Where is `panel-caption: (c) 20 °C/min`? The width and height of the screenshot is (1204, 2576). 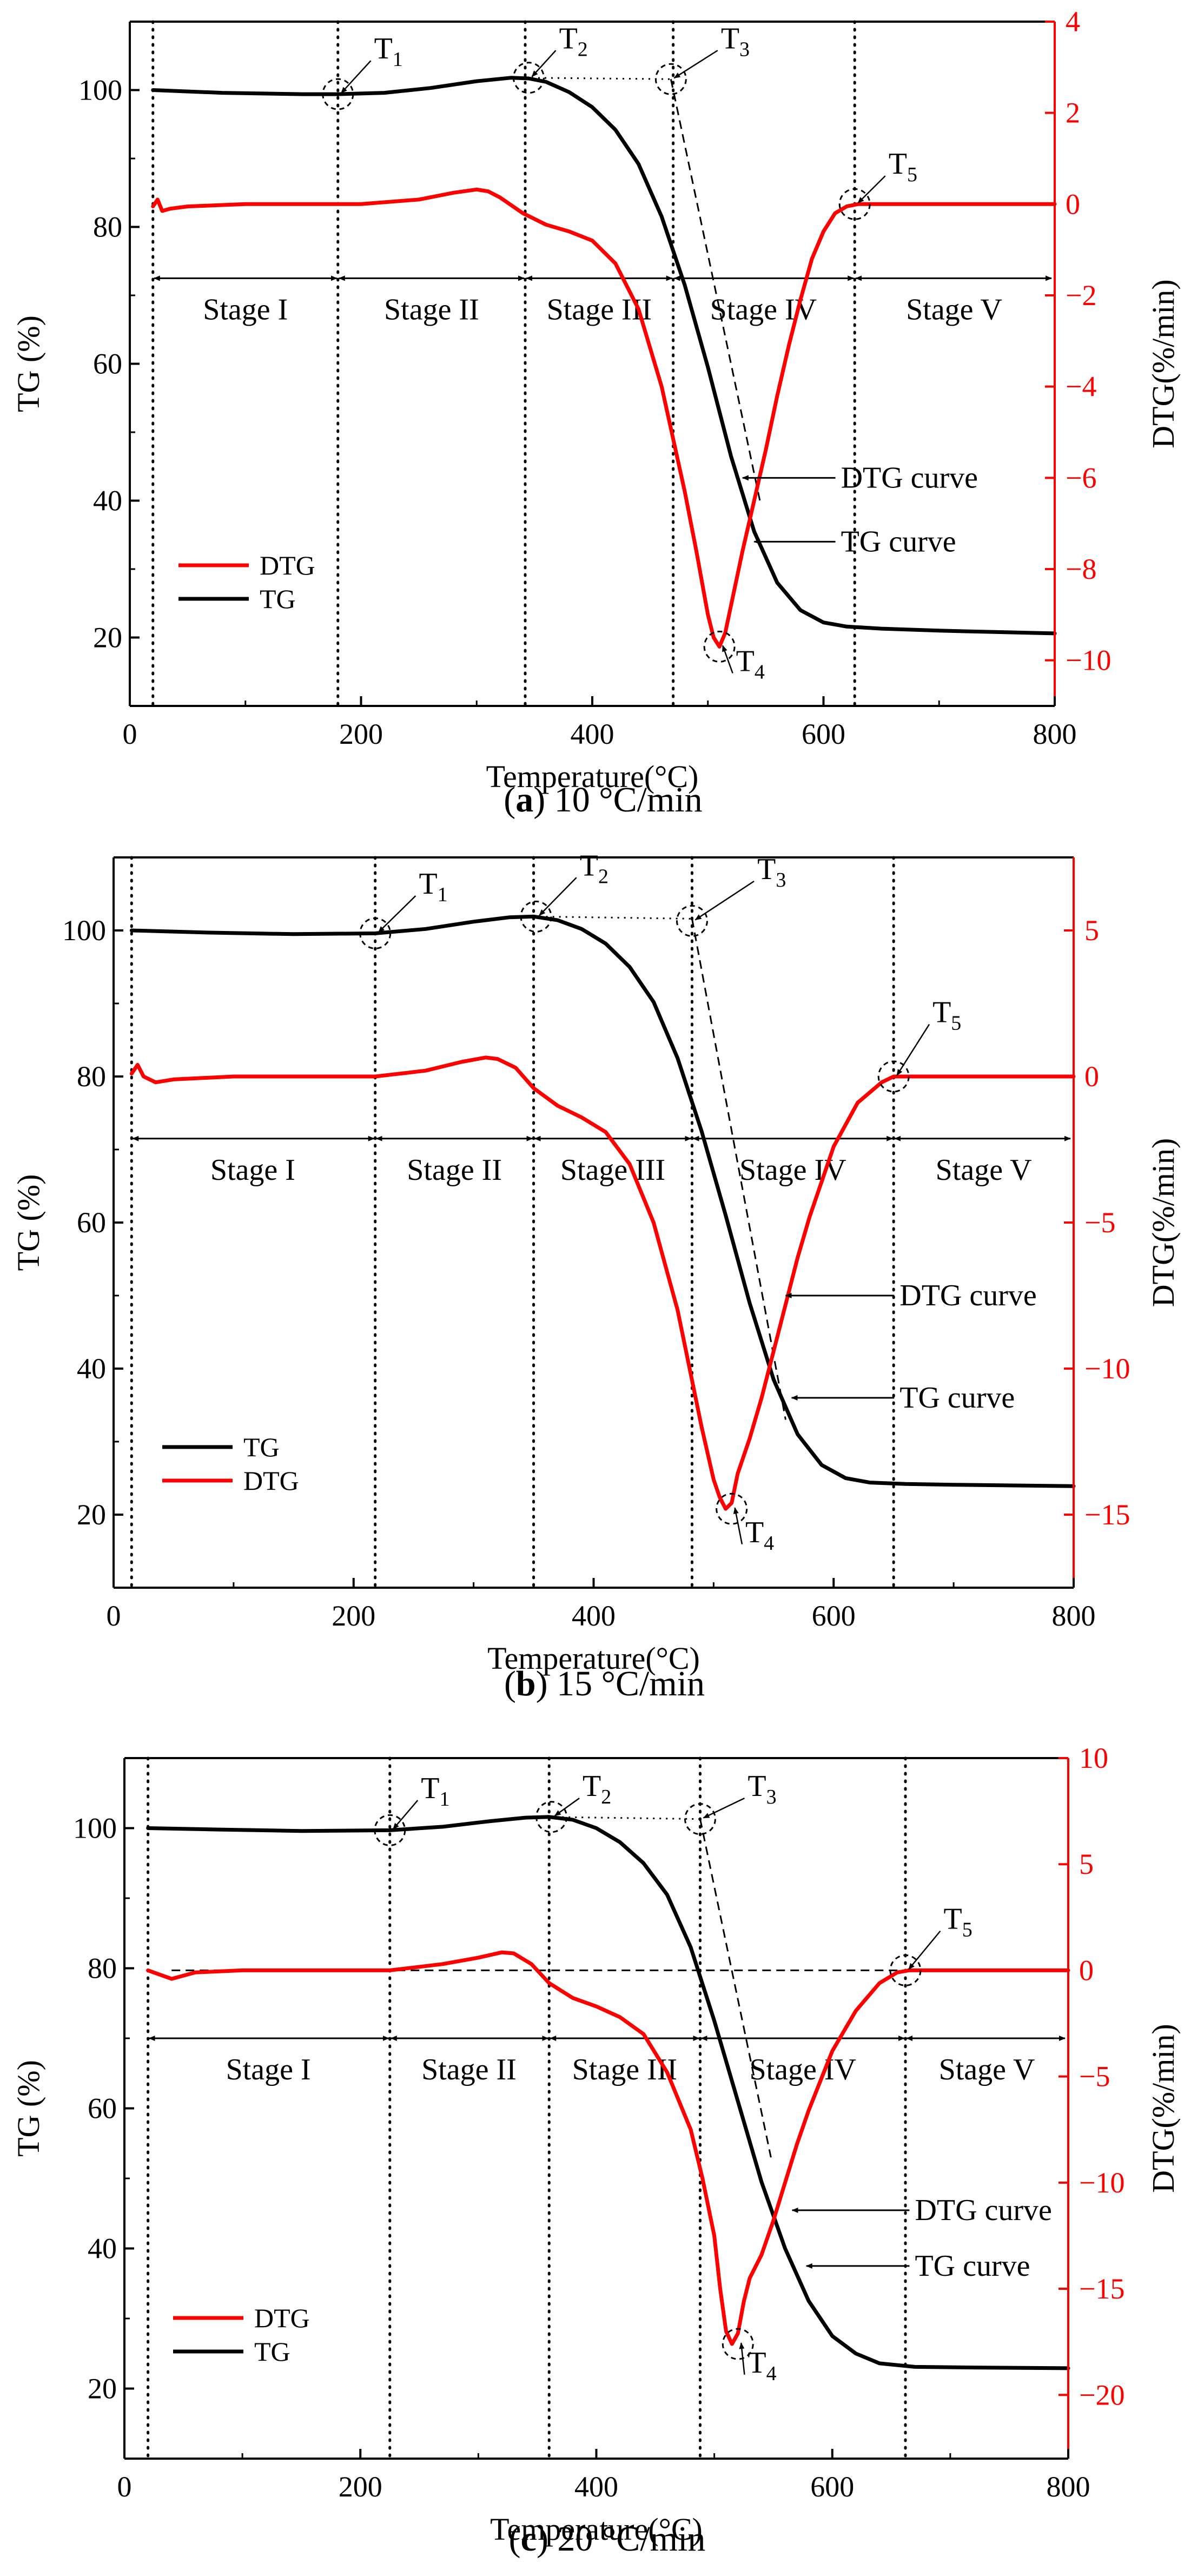
panel-caption: (c) 20 °C/min is located at coordinates (607, 2539).